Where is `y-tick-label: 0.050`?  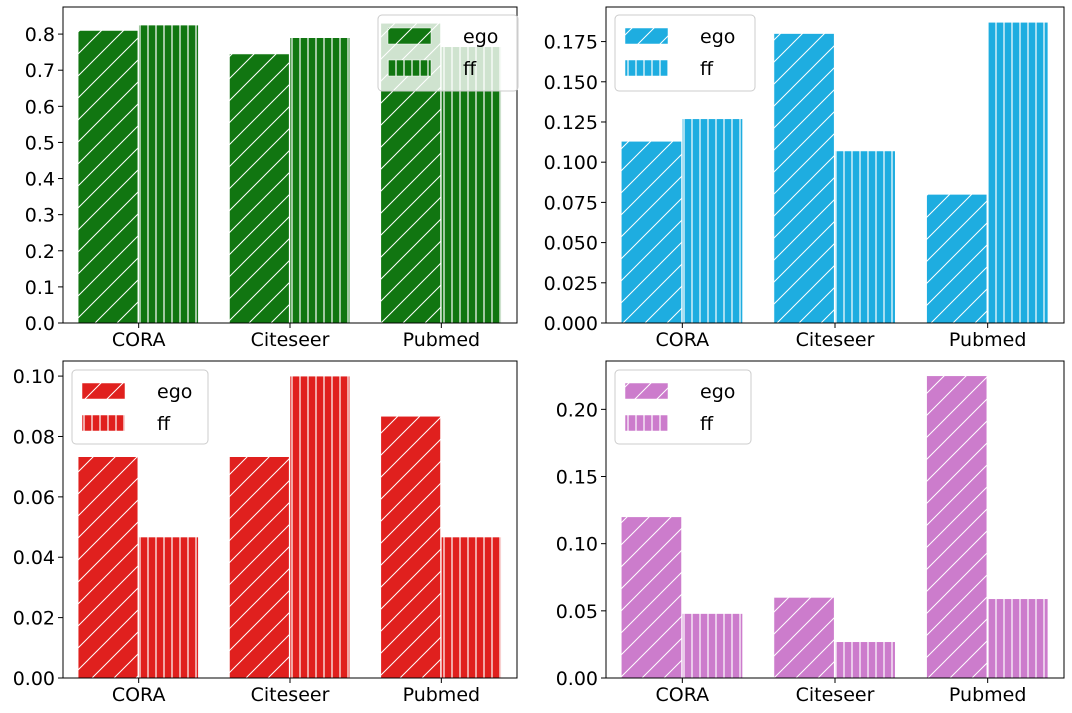
y-tick-label: 0.050 is located at coordinates (571, 244).